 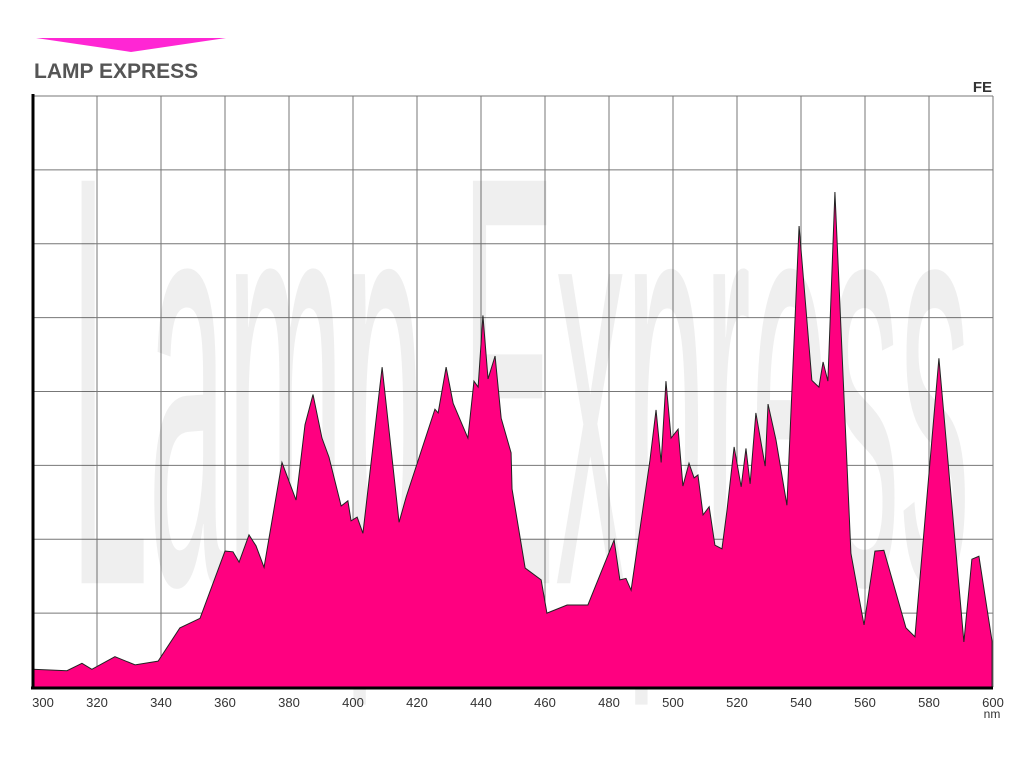 What do you see at coordinates (161, 702) in the screenshot?
I see `x-tick-label: 340` at bounding box center [161, 702].